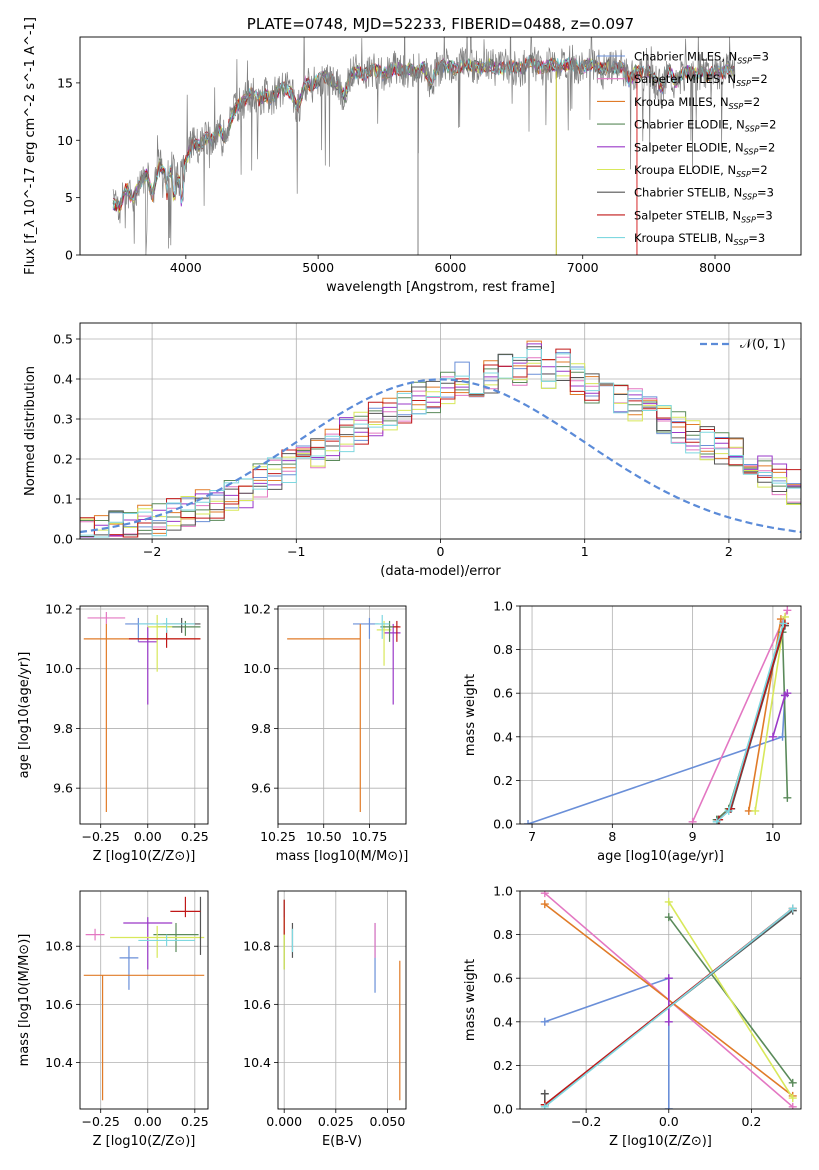 The image size is (819, 1170). What do you see at coordinates (704, 194) in the screenshot?
I see `legend-entry: Chabrier STELIB, NSSP=3` at bounding box center [704, 194].